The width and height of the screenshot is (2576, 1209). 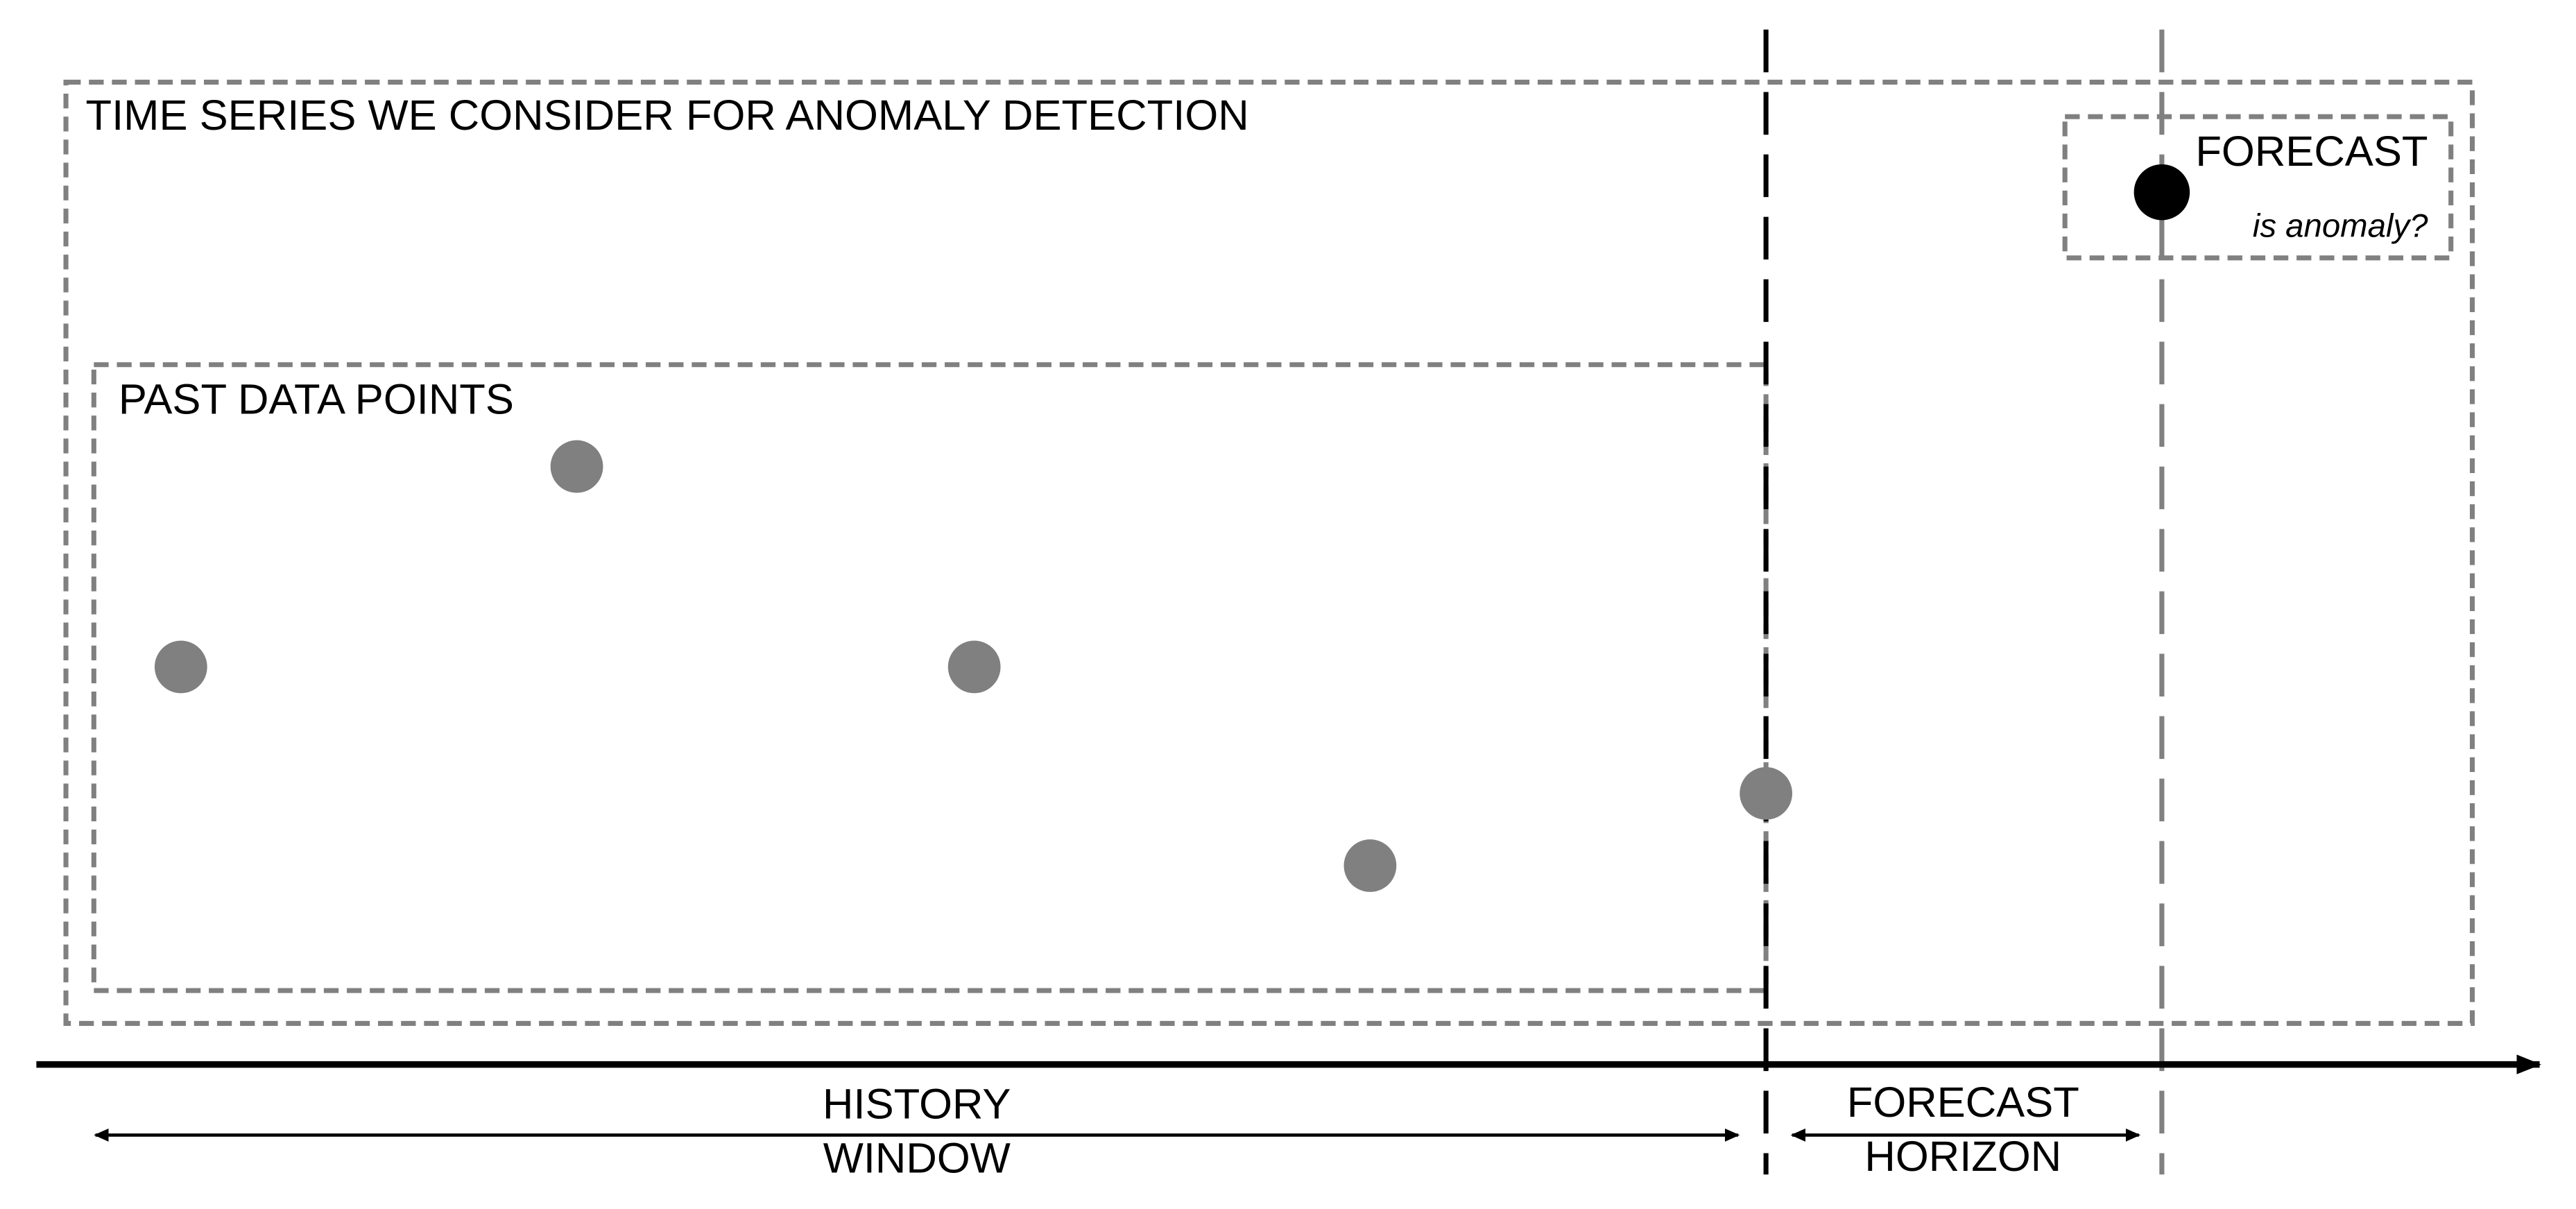 What do you see at coordinates (917, 1159) in the screenshot?
I see `window-label: WINDOW` at bounding box center [917, 1159].